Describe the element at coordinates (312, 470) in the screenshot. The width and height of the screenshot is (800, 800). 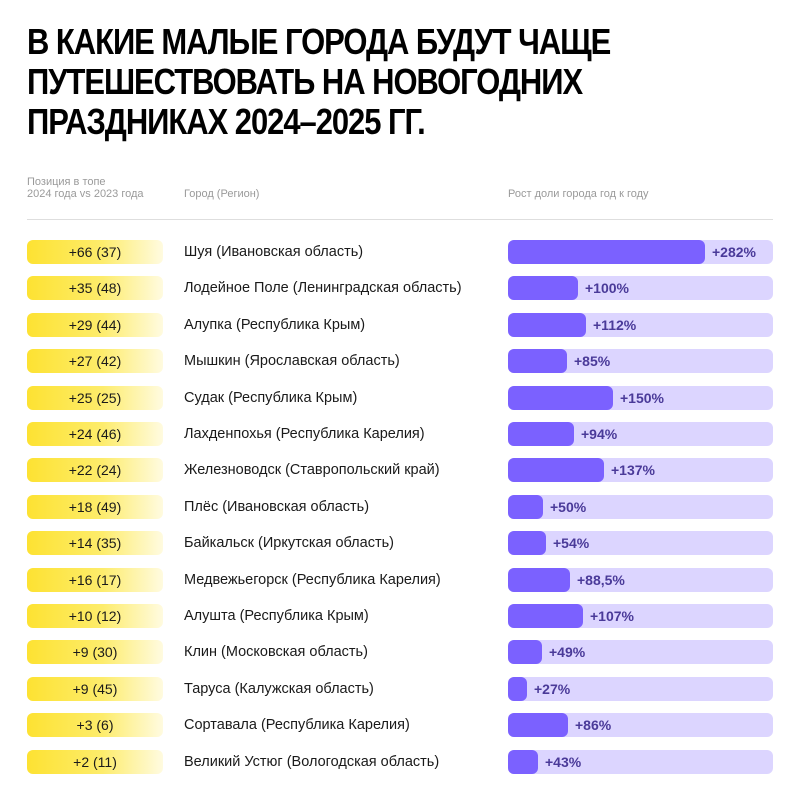
I see `city-name: Железноводск (Ставропольский край)` at that location.